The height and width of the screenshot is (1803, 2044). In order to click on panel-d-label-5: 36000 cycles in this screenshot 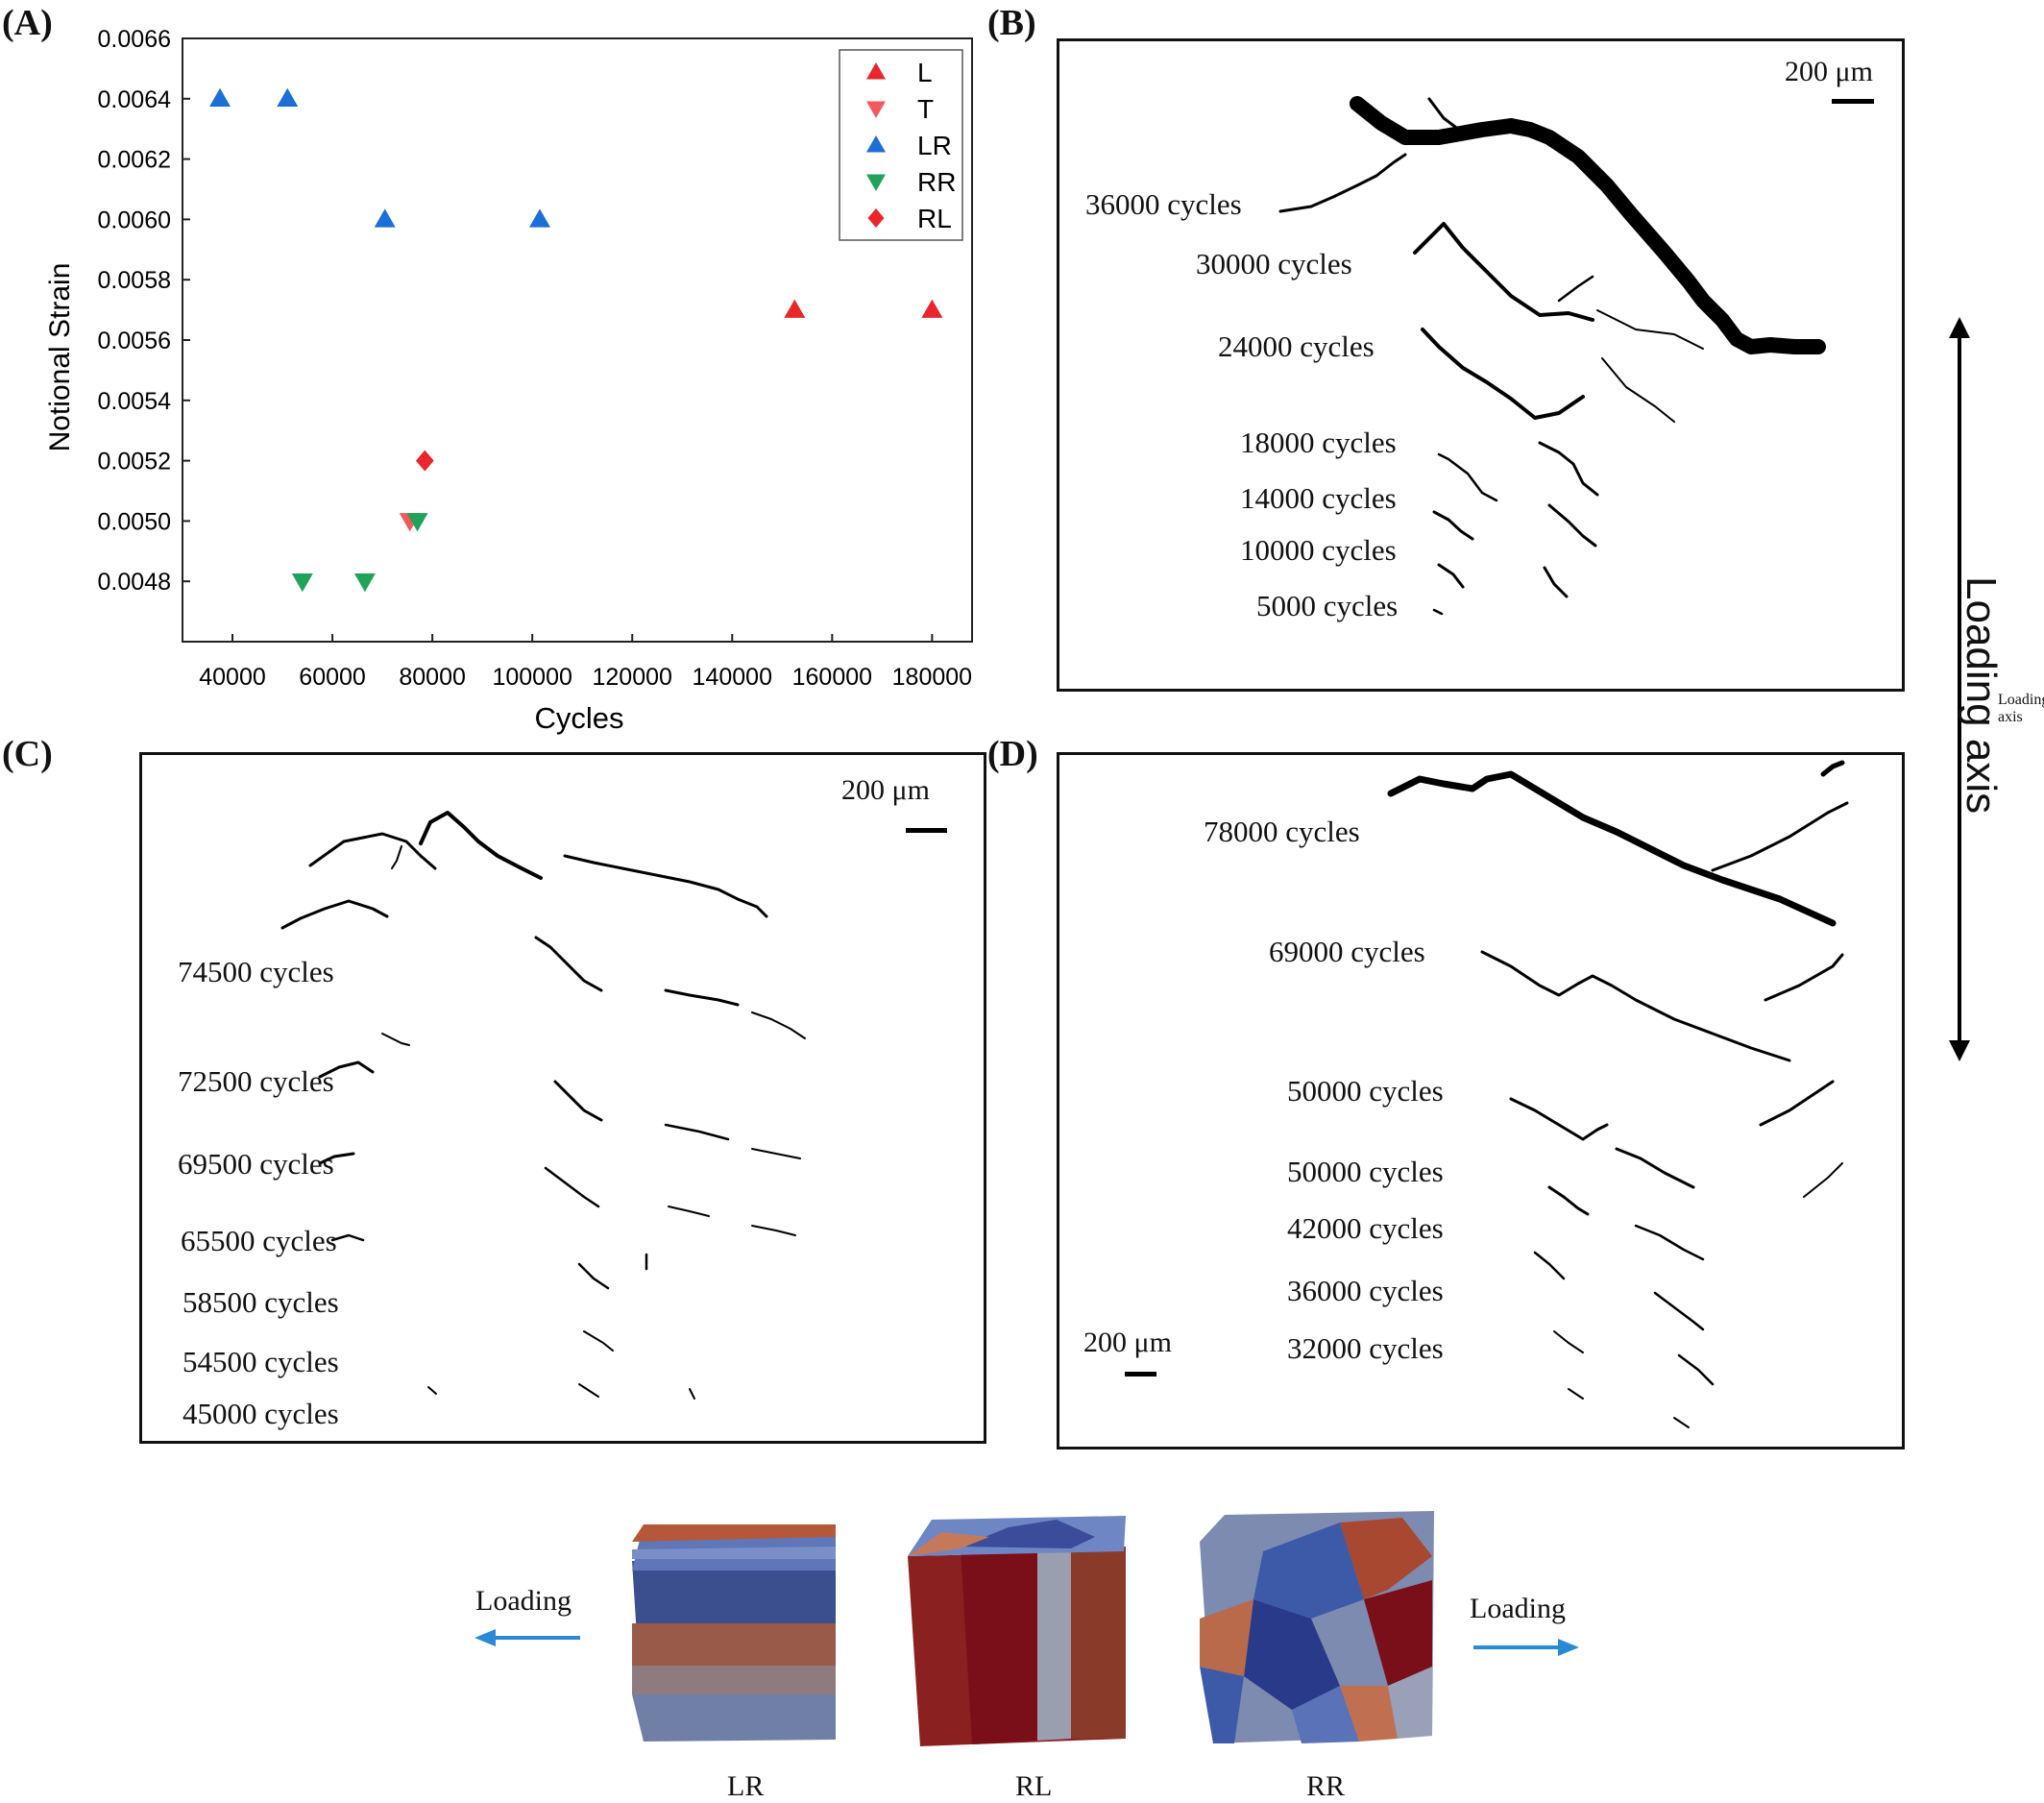, I will do `click(1365, 1290)`.